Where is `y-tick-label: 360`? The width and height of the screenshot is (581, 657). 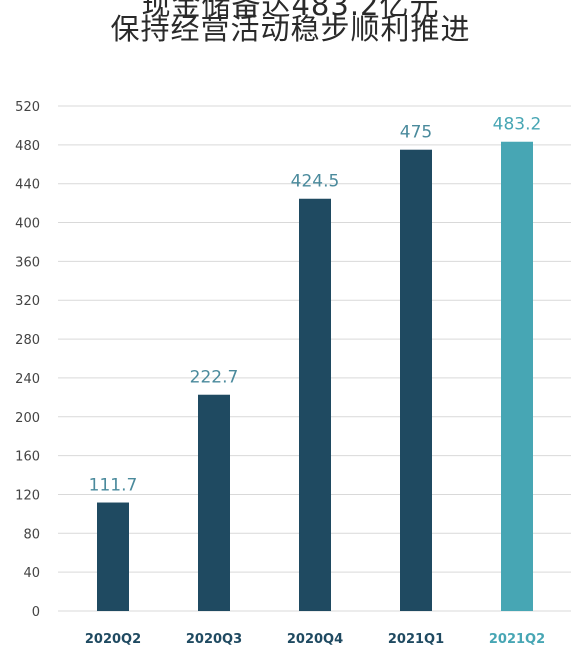 y-tick-label: 360 is located at coordinates (27, 262).